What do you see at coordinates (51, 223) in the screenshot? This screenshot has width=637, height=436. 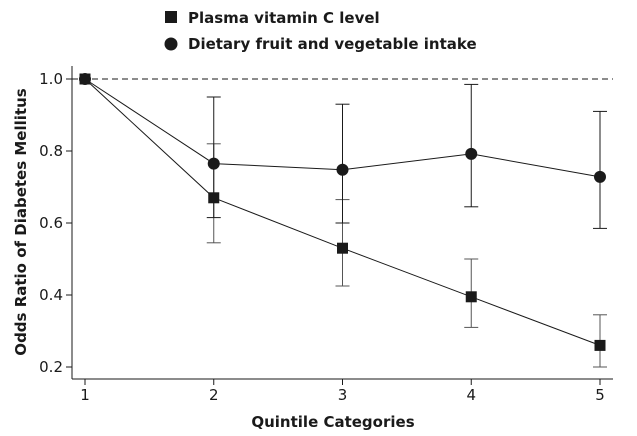 I see `y-tick-label: 0.6` at bounding box center [51, 223].